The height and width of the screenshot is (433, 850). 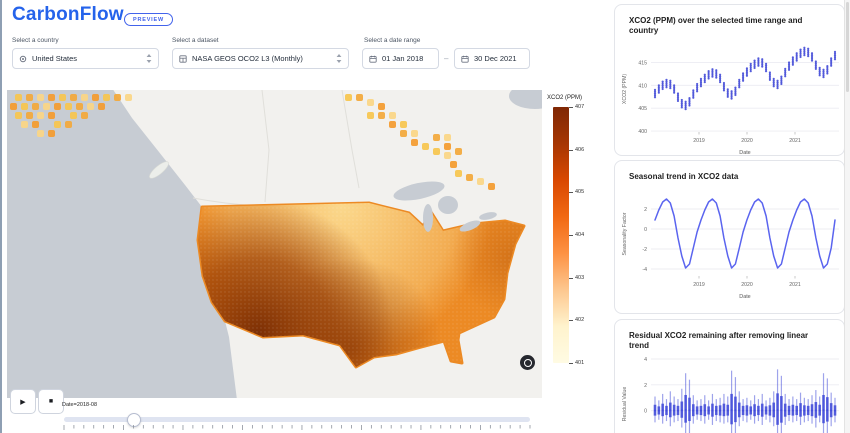 What do you see at coordinates (247, 58) in the screenshot?
I see `dataset-value: NASA GEOS OCO2 L3 (Monthly)` at bounding box center [247, 58].